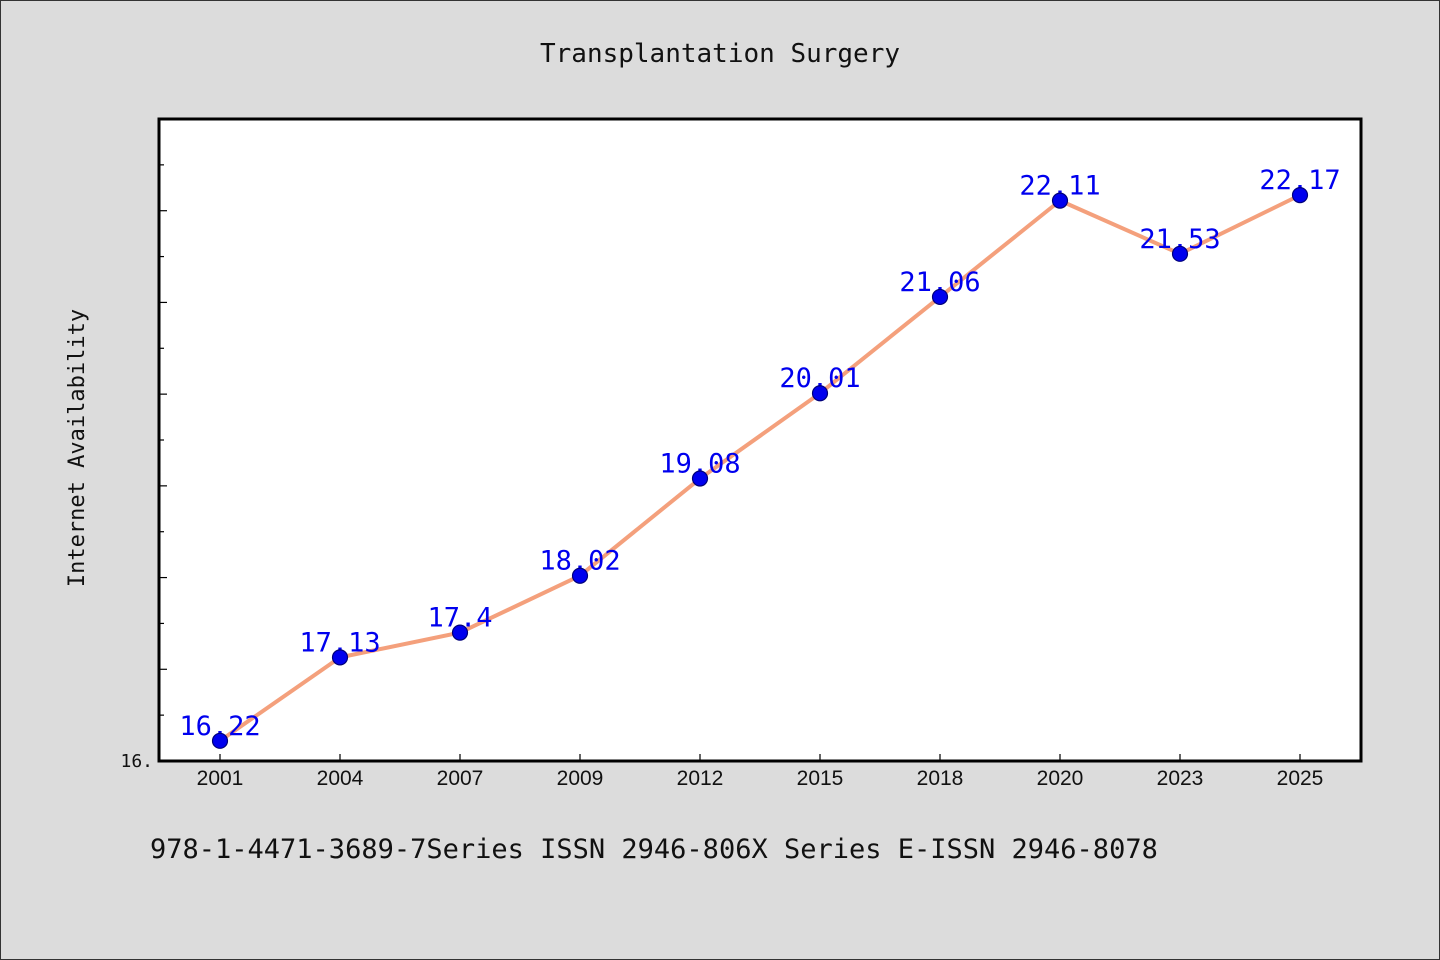  What do you see at coordinates (340, 778) in the screenshot?
I see `x-tick-label: 2004` at bounding box center [340, 778].